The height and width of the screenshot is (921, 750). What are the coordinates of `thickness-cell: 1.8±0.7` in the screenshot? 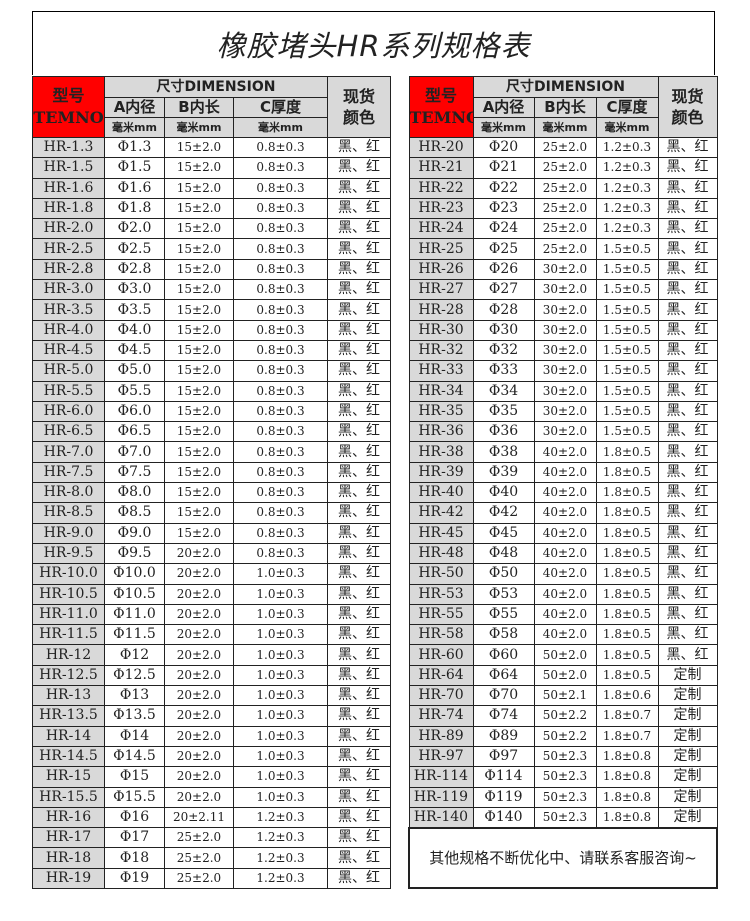 It's located at (627, 736).